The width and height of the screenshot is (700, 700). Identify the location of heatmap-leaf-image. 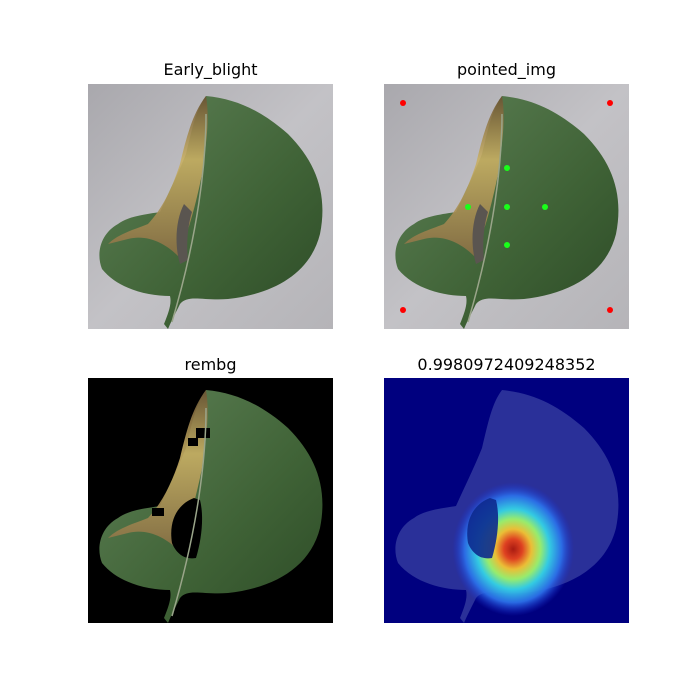
(506, 500).